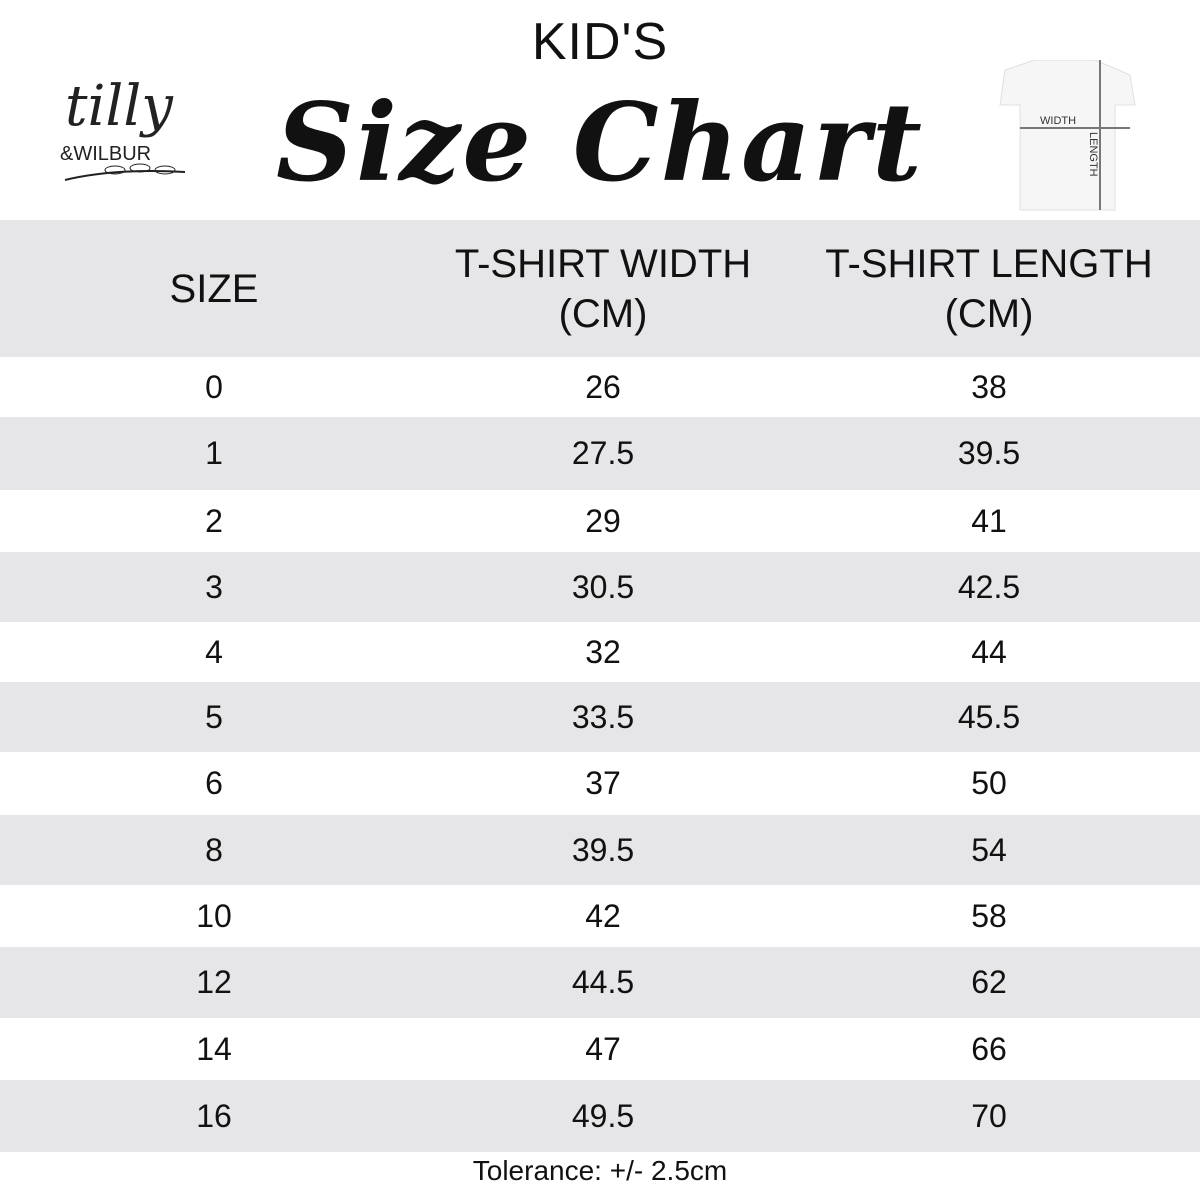 The image size is (1200, 1200). Describe the element at coordinates (989, 1116) in the screenshot. I see `length-cell: 70` at that location.